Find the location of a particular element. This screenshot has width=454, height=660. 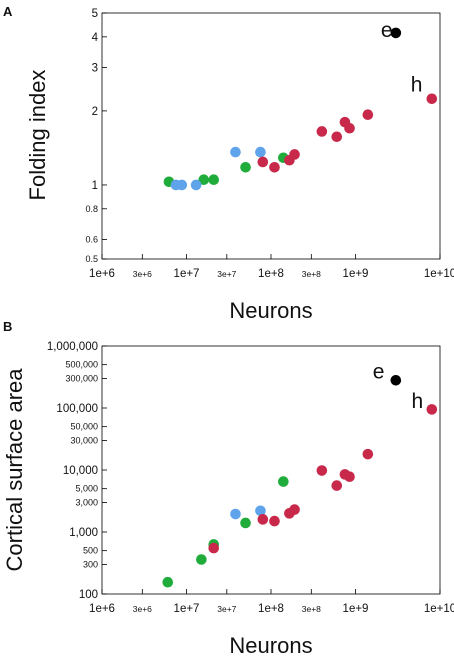

panel-b-letter: B is located at coordinates (7, 326).